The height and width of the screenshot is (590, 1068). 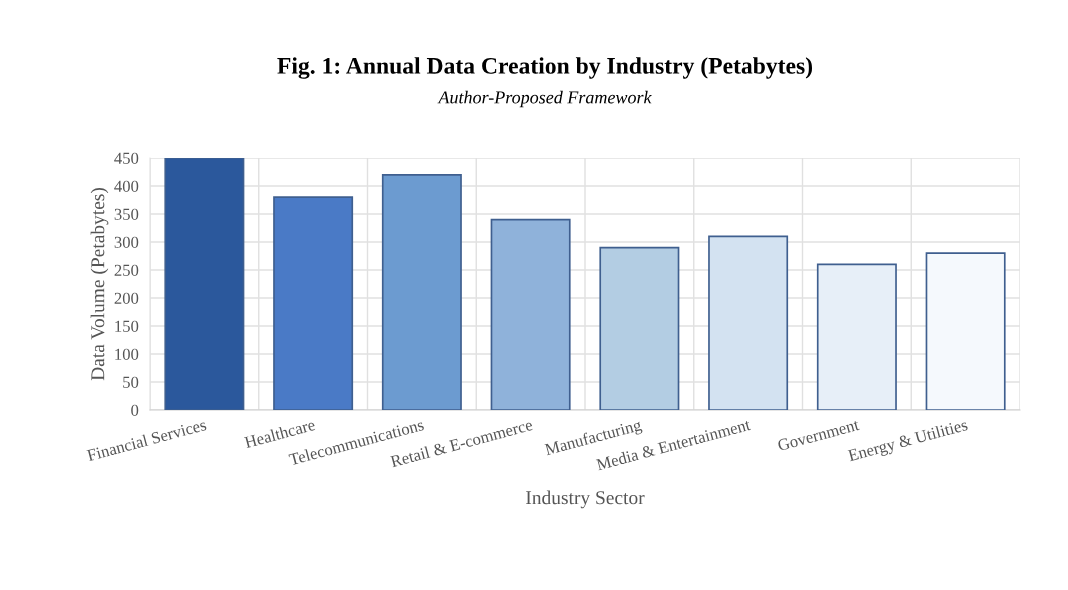 I want to click on y-tick-label: 0, so click(x=135, y=410).